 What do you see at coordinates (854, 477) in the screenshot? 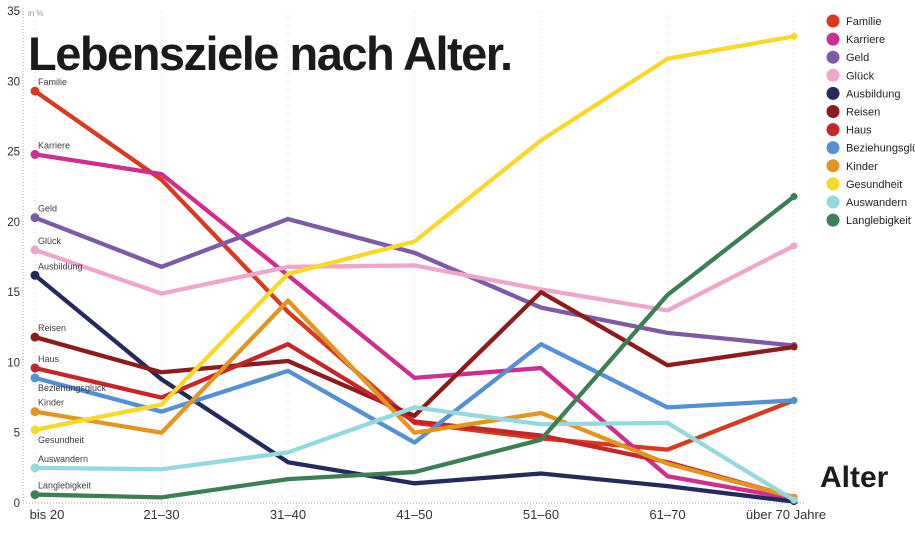
I see `x-axis-title: Alter` at bounding box center [854, 477].